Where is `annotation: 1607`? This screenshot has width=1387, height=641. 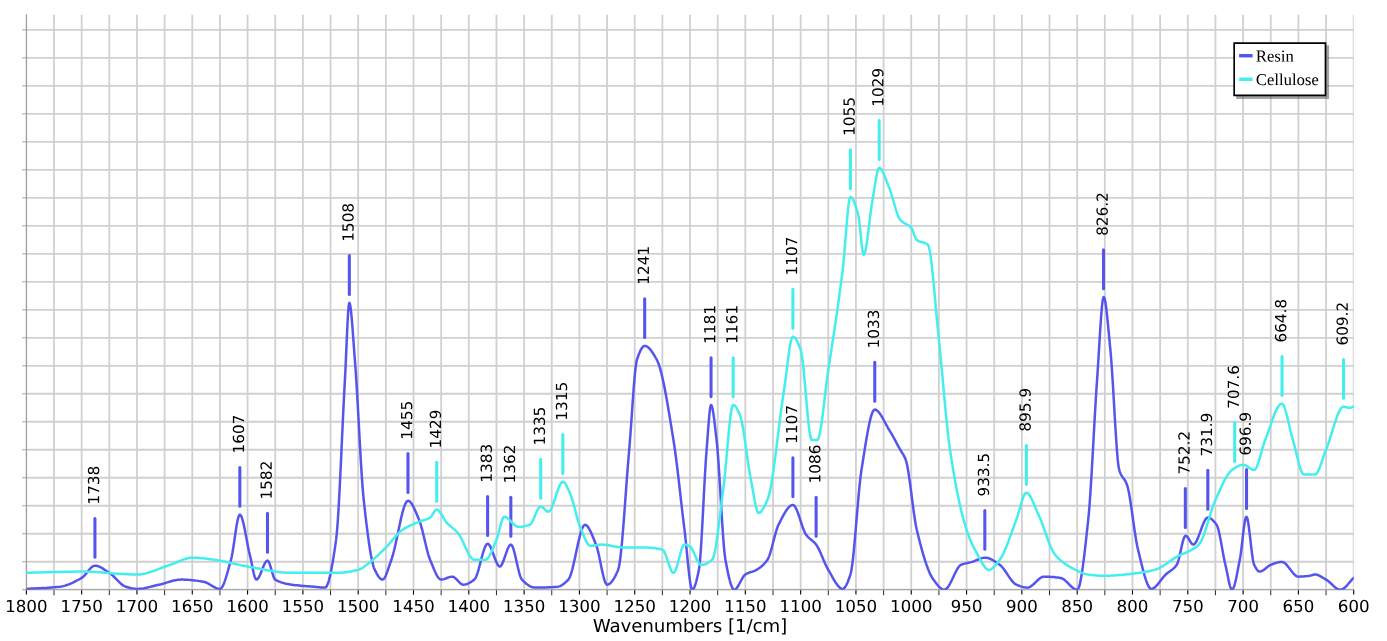 annotation: 1607 is located at coordinates (238, 433).